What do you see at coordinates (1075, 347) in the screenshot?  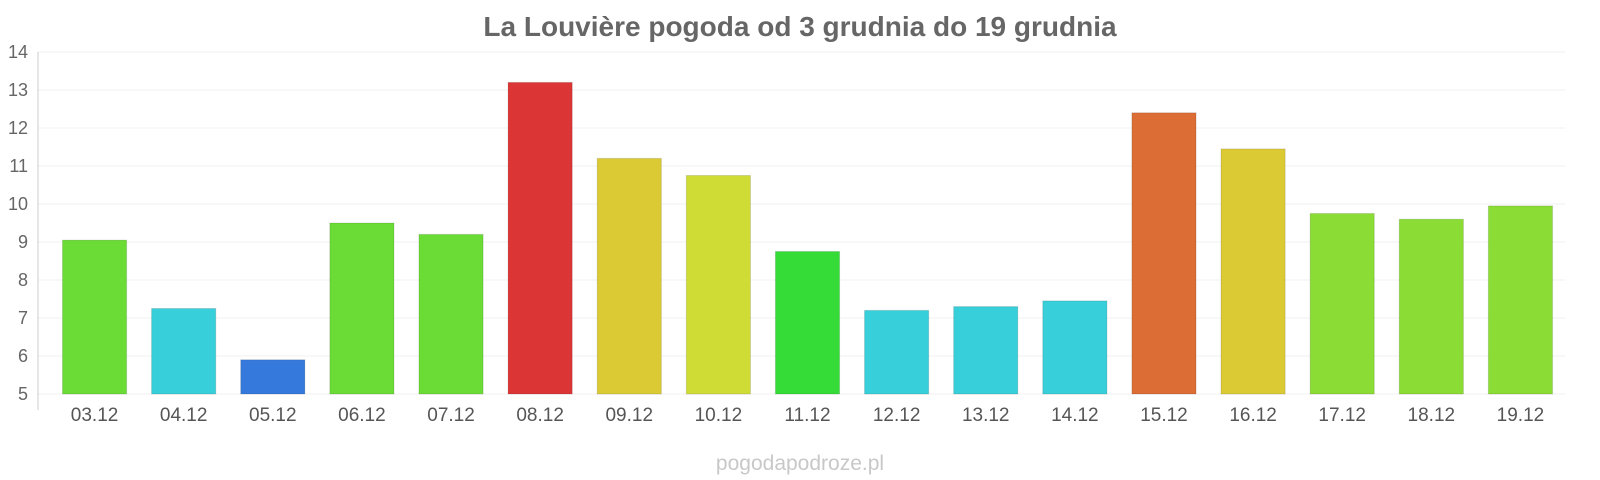 I see `bar-14.12` at bounding box center [1075, 347].